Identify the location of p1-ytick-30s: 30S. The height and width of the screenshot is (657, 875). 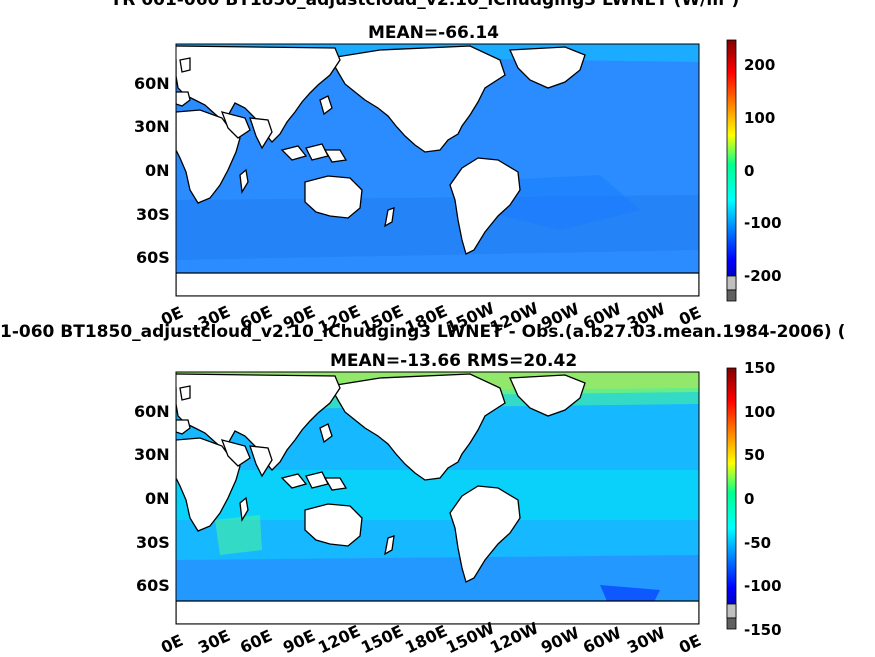
(153, 214).